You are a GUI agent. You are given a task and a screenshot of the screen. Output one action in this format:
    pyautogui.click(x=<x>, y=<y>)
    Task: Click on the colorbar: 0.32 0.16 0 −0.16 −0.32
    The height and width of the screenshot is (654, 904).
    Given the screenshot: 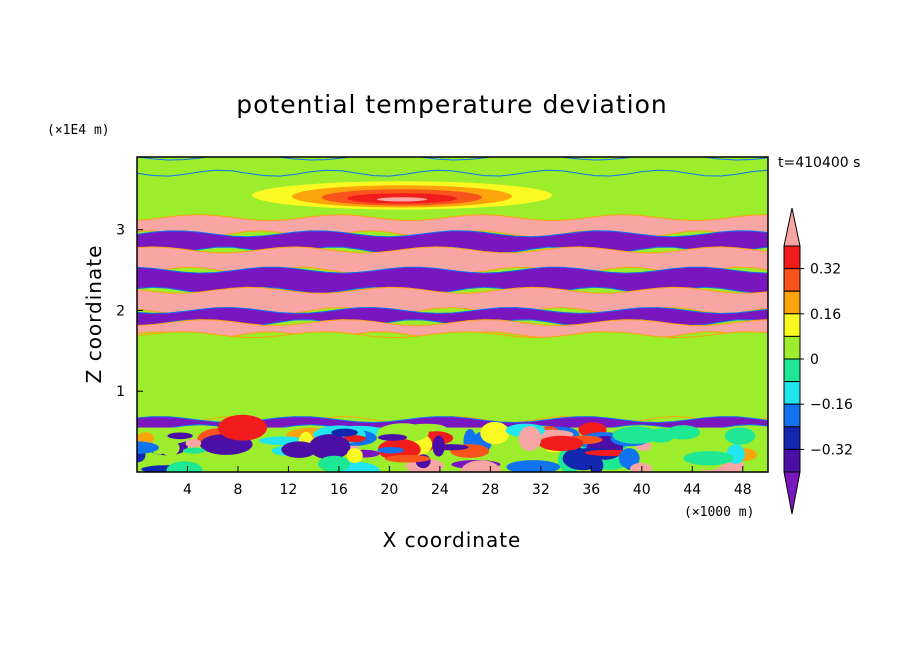 What is the action you would take?
    pyautogui.click(x=818, y=361)
    